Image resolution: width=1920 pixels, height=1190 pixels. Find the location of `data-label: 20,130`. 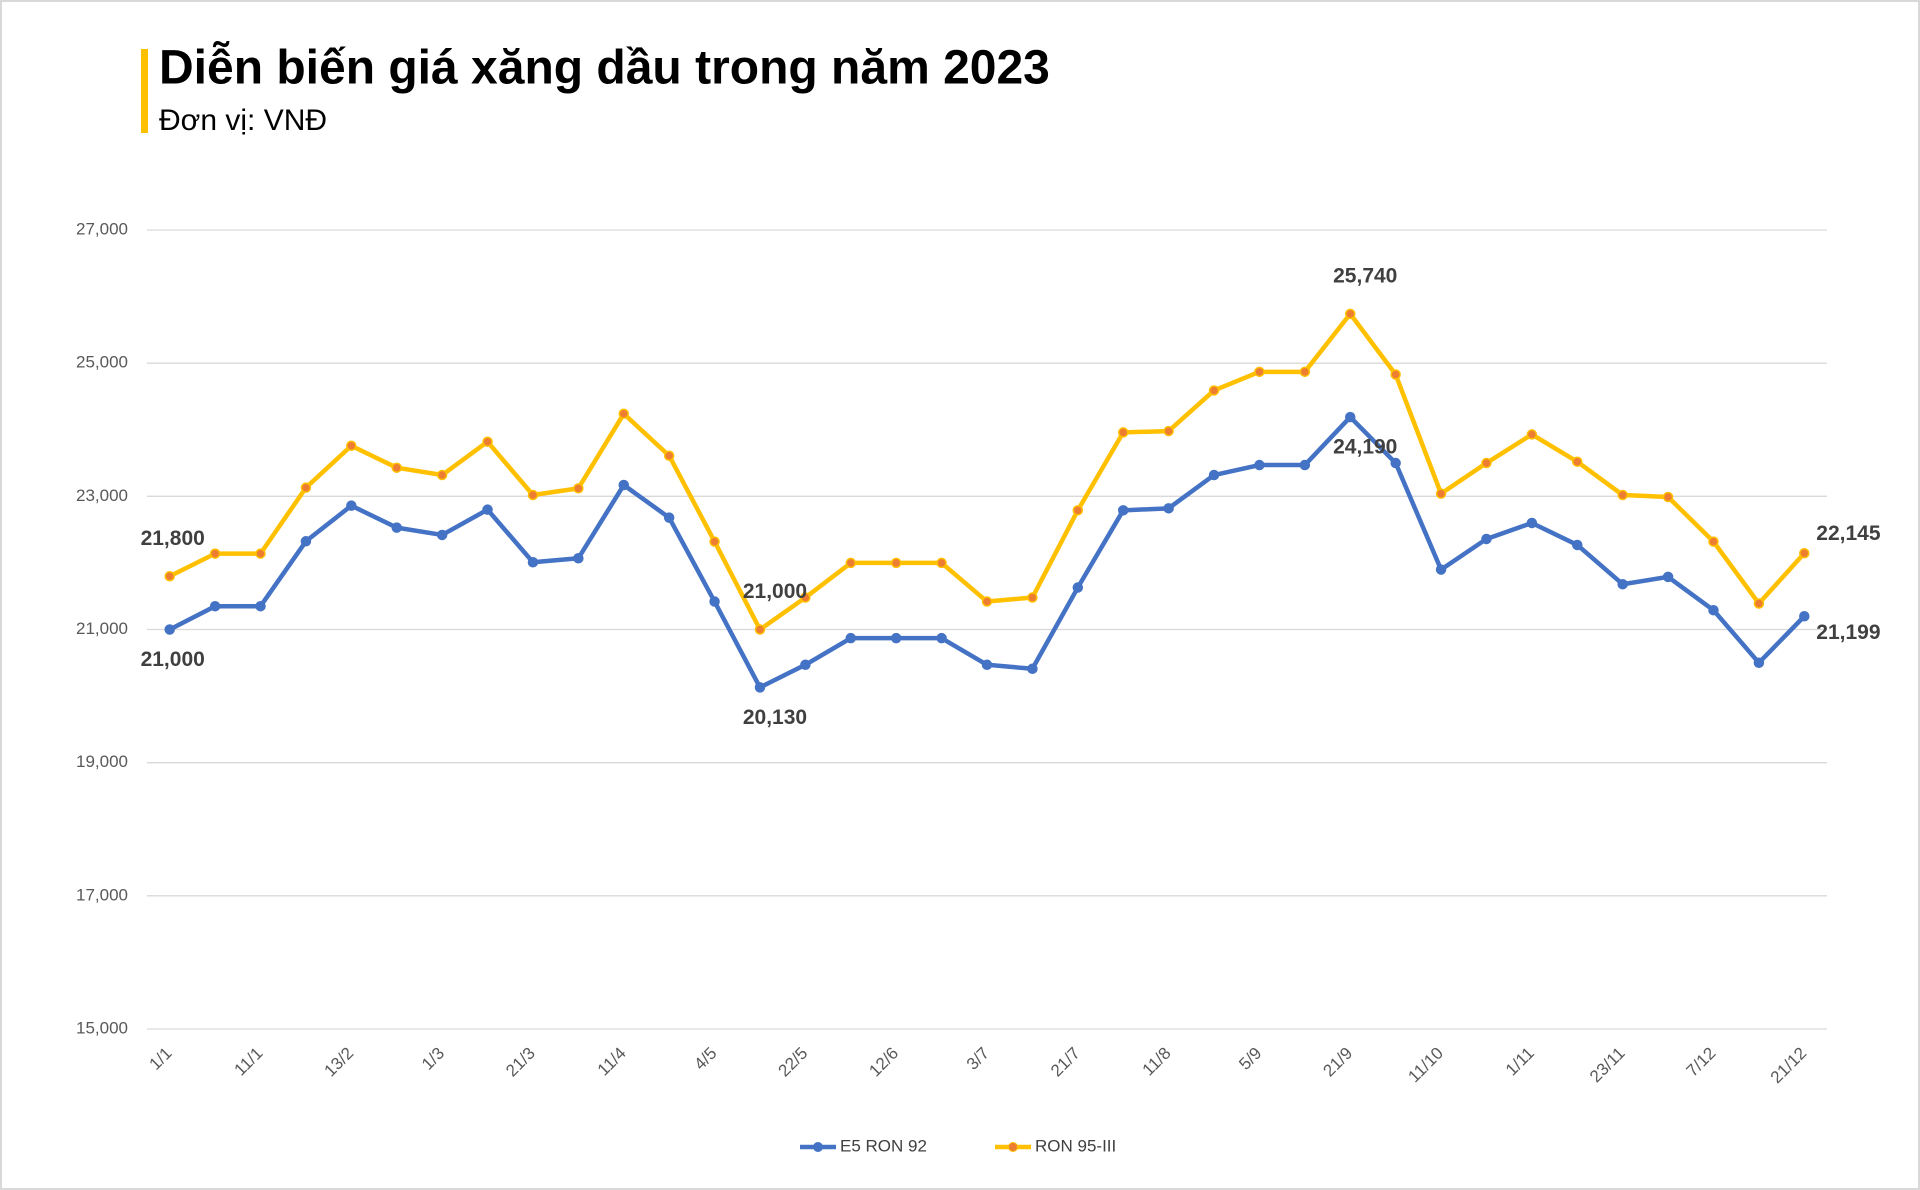

data-label: 20,130 is located at coordinates (775, 717).